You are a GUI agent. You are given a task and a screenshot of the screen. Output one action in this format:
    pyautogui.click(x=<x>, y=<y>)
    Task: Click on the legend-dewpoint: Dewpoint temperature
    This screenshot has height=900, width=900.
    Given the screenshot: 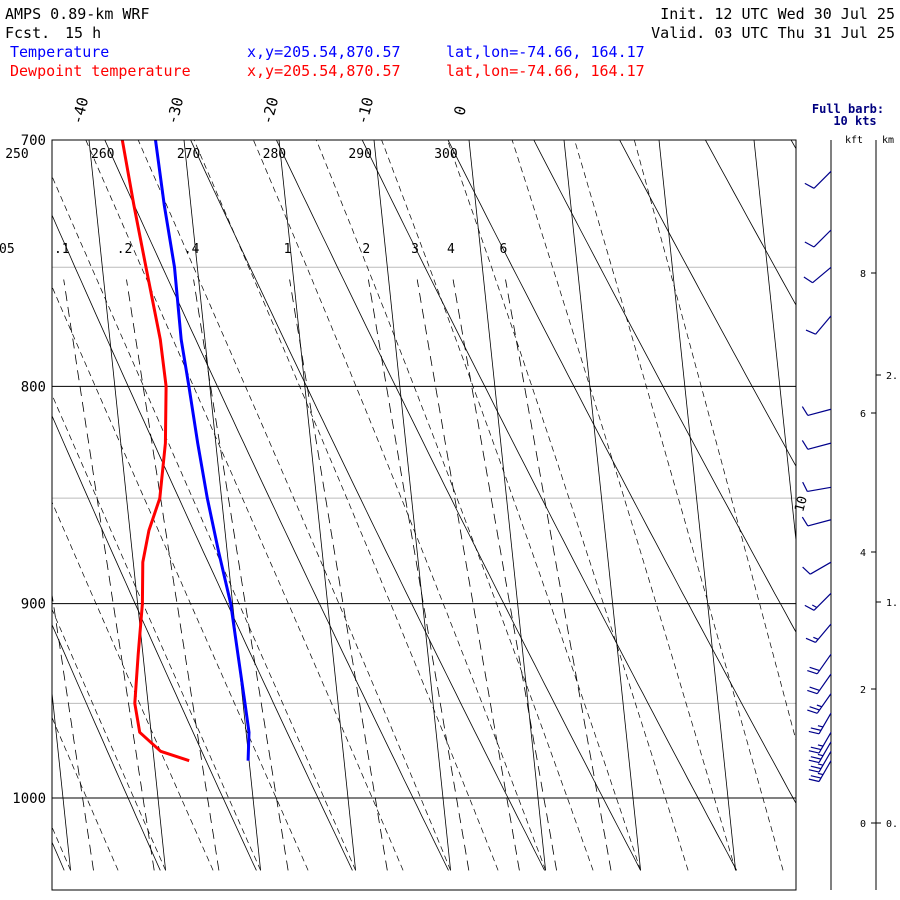 What is the action you would take?
    pyautogui.click(x=100, y=71)
    